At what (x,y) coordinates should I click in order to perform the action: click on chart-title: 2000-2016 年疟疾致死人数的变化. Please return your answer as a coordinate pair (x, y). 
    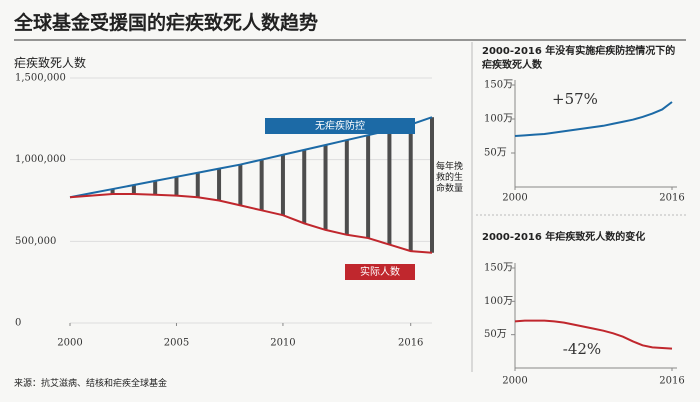
    Looking at the image, I should click on (564, 237).